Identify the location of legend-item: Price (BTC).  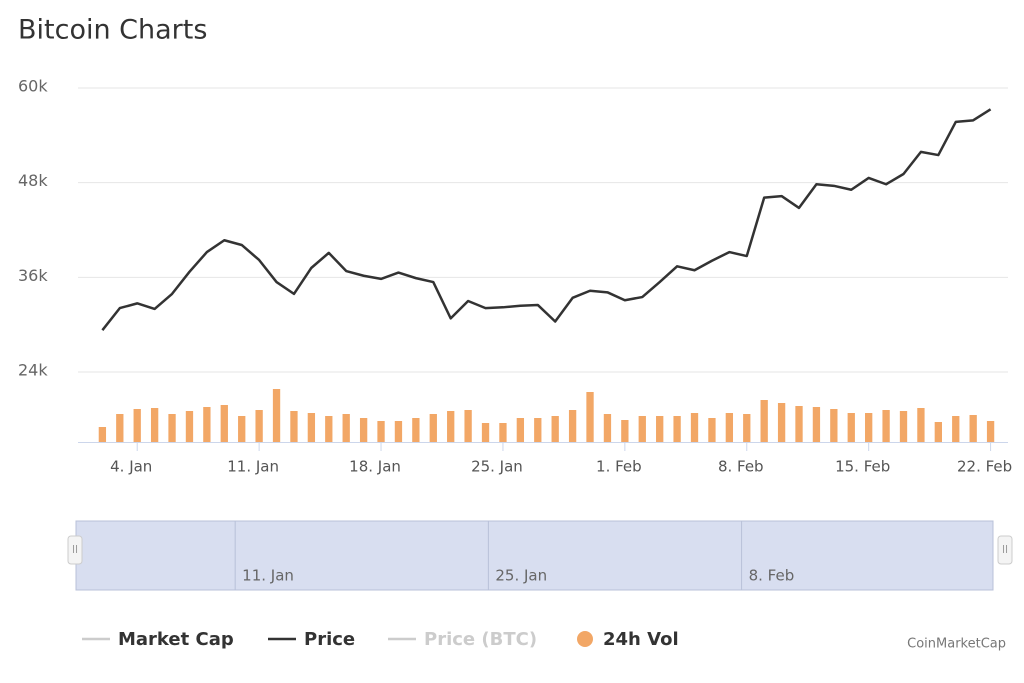
(480, 639).